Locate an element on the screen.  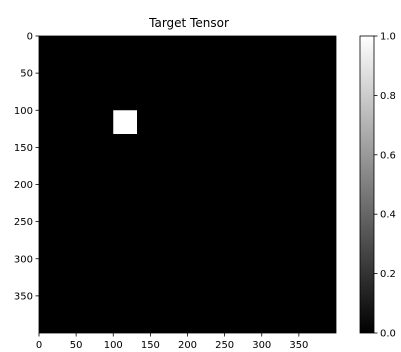
colorbar: 0.0 0.2 0.4 0.6 0.8 1.0 is located at coordinates (377, 186).